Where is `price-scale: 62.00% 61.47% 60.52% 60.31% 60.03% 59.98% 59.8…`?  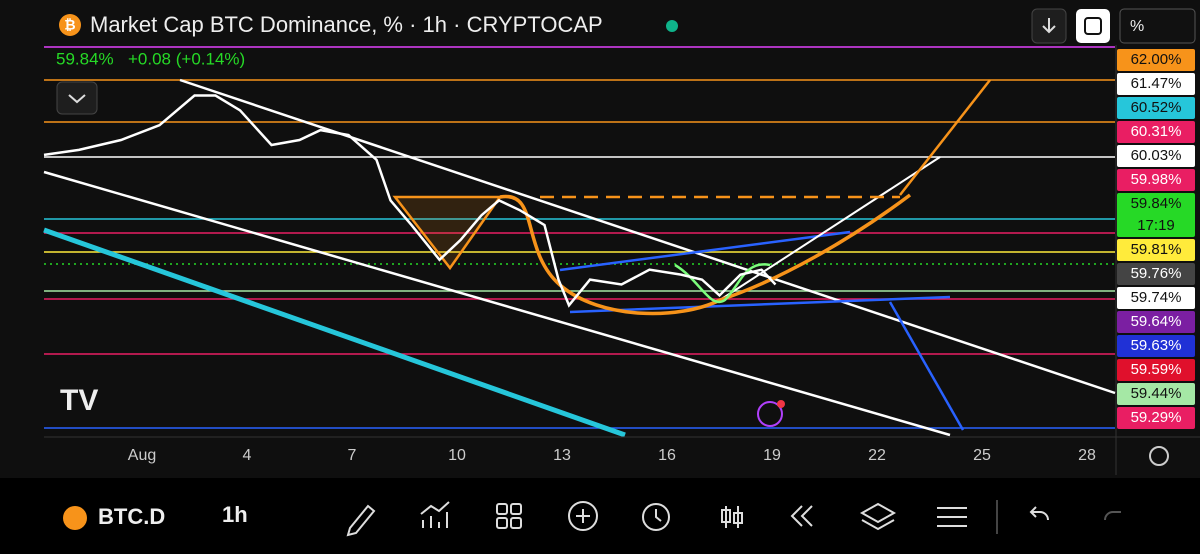
price-scale: 62.00% 61.47% 60.52% 60.31% 60.03% 59.98% 59.8… is located at coordinates (1156, 239).